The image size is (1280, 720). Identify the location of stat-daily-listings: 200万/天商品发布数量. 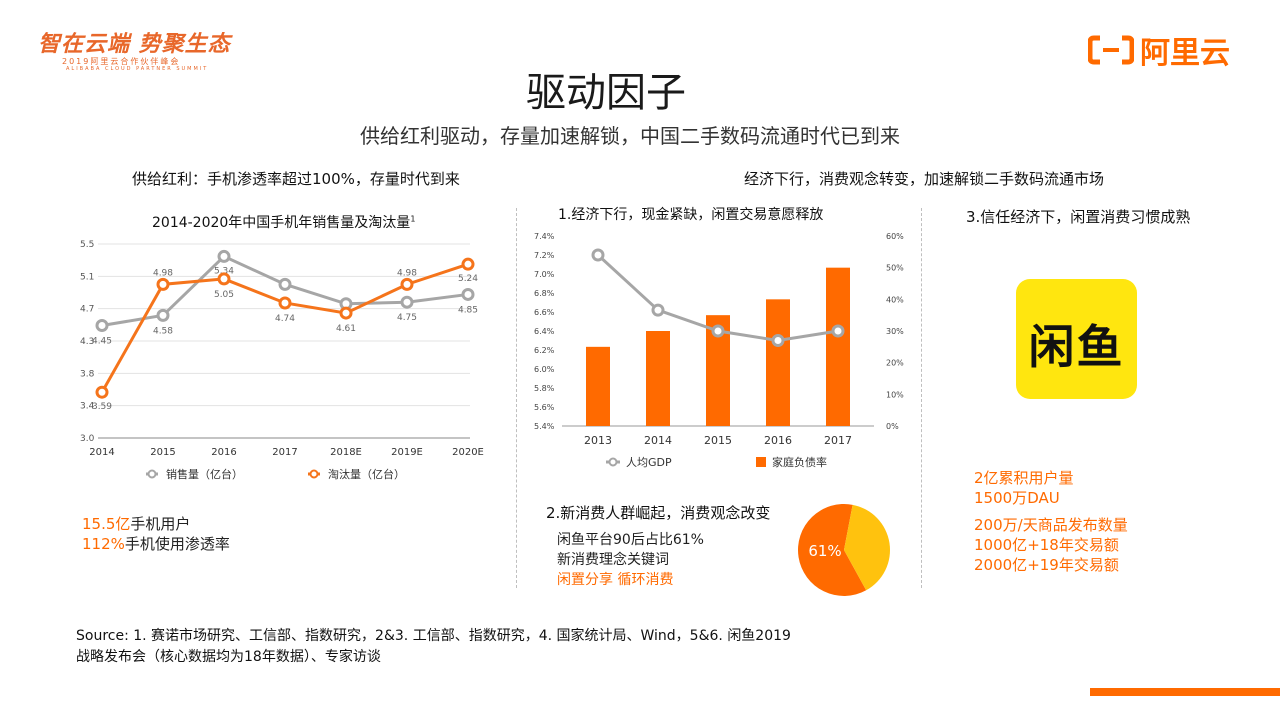
(1051, 525).